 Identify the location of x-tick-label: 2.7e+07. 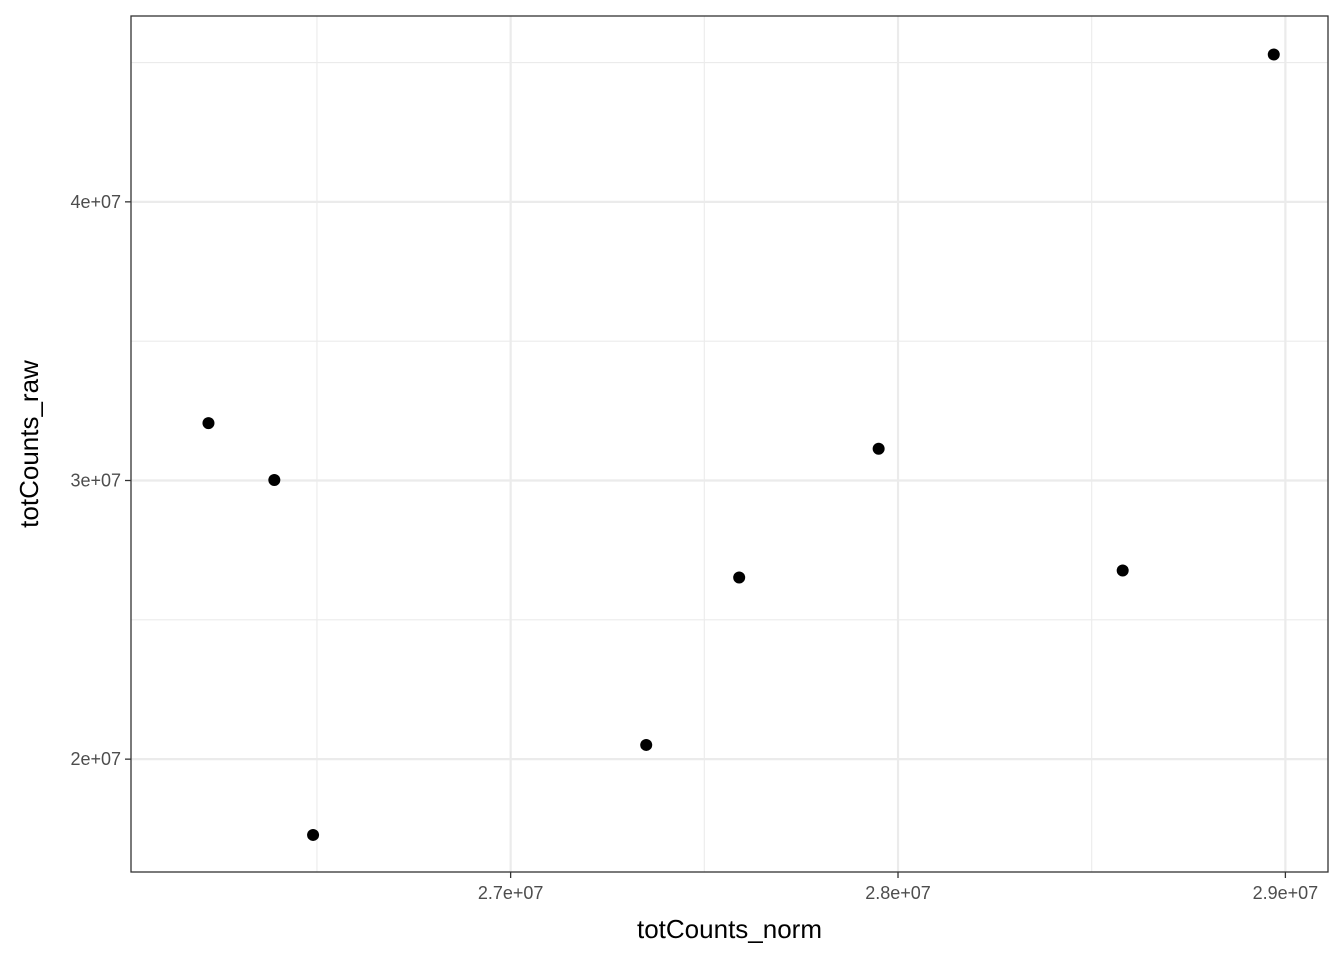
(511, 893).